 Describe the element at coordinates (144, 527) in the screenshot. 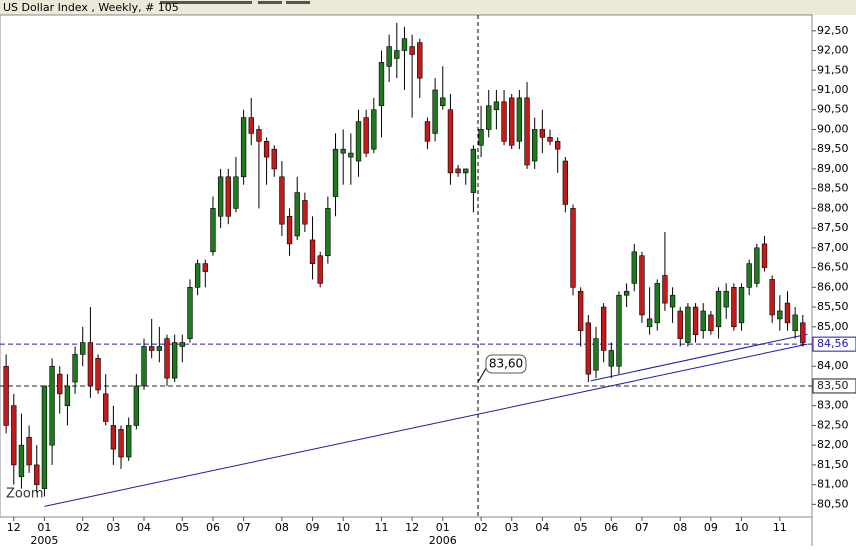

I see `x-tick-label: 04` at that location.